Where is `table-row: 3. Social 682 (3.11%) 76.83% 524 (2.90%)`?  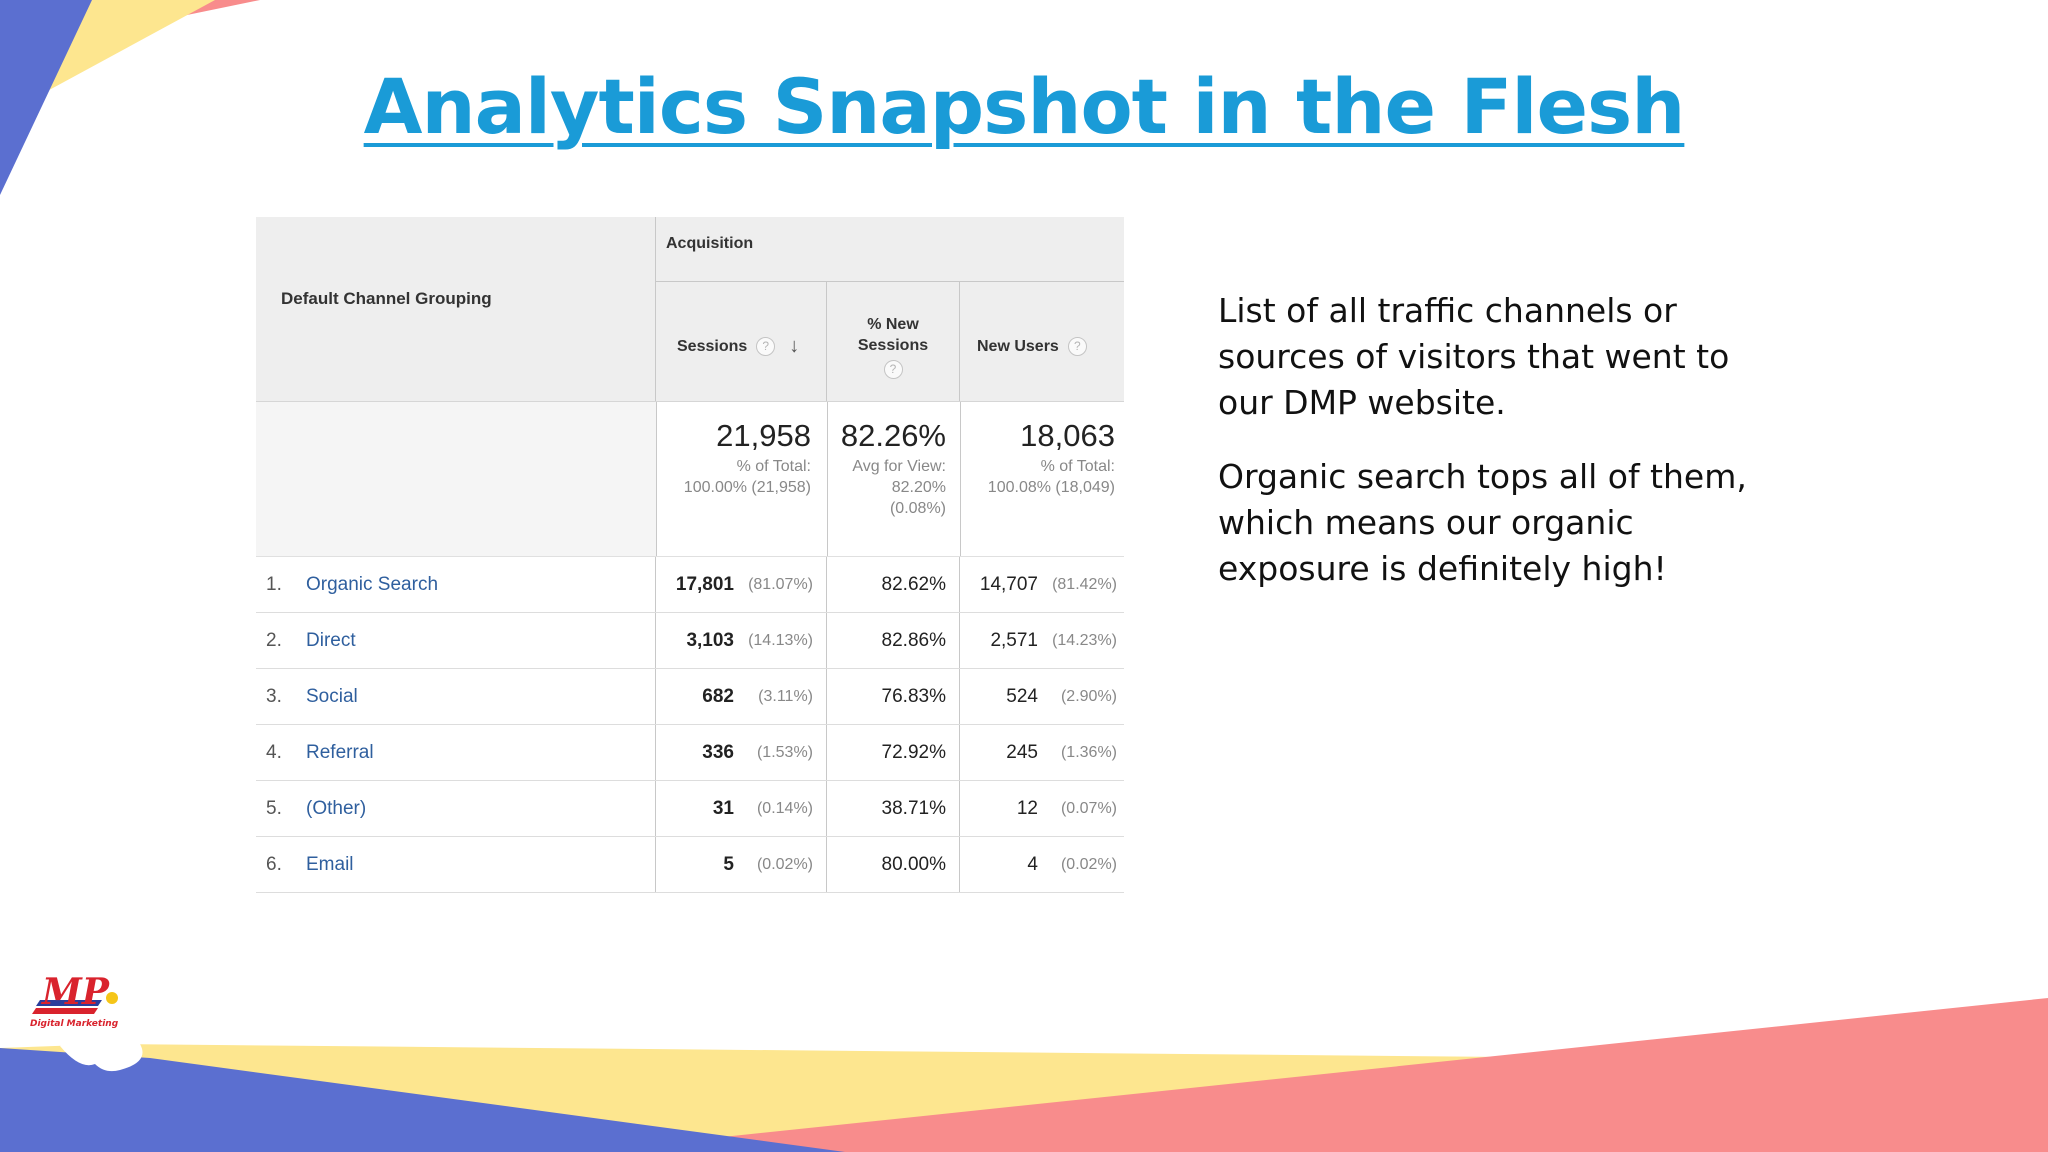
table-row: 3. Social 682 (3.11%) 76.83% 524 (2.90%) is located at coordinates (690, 697).